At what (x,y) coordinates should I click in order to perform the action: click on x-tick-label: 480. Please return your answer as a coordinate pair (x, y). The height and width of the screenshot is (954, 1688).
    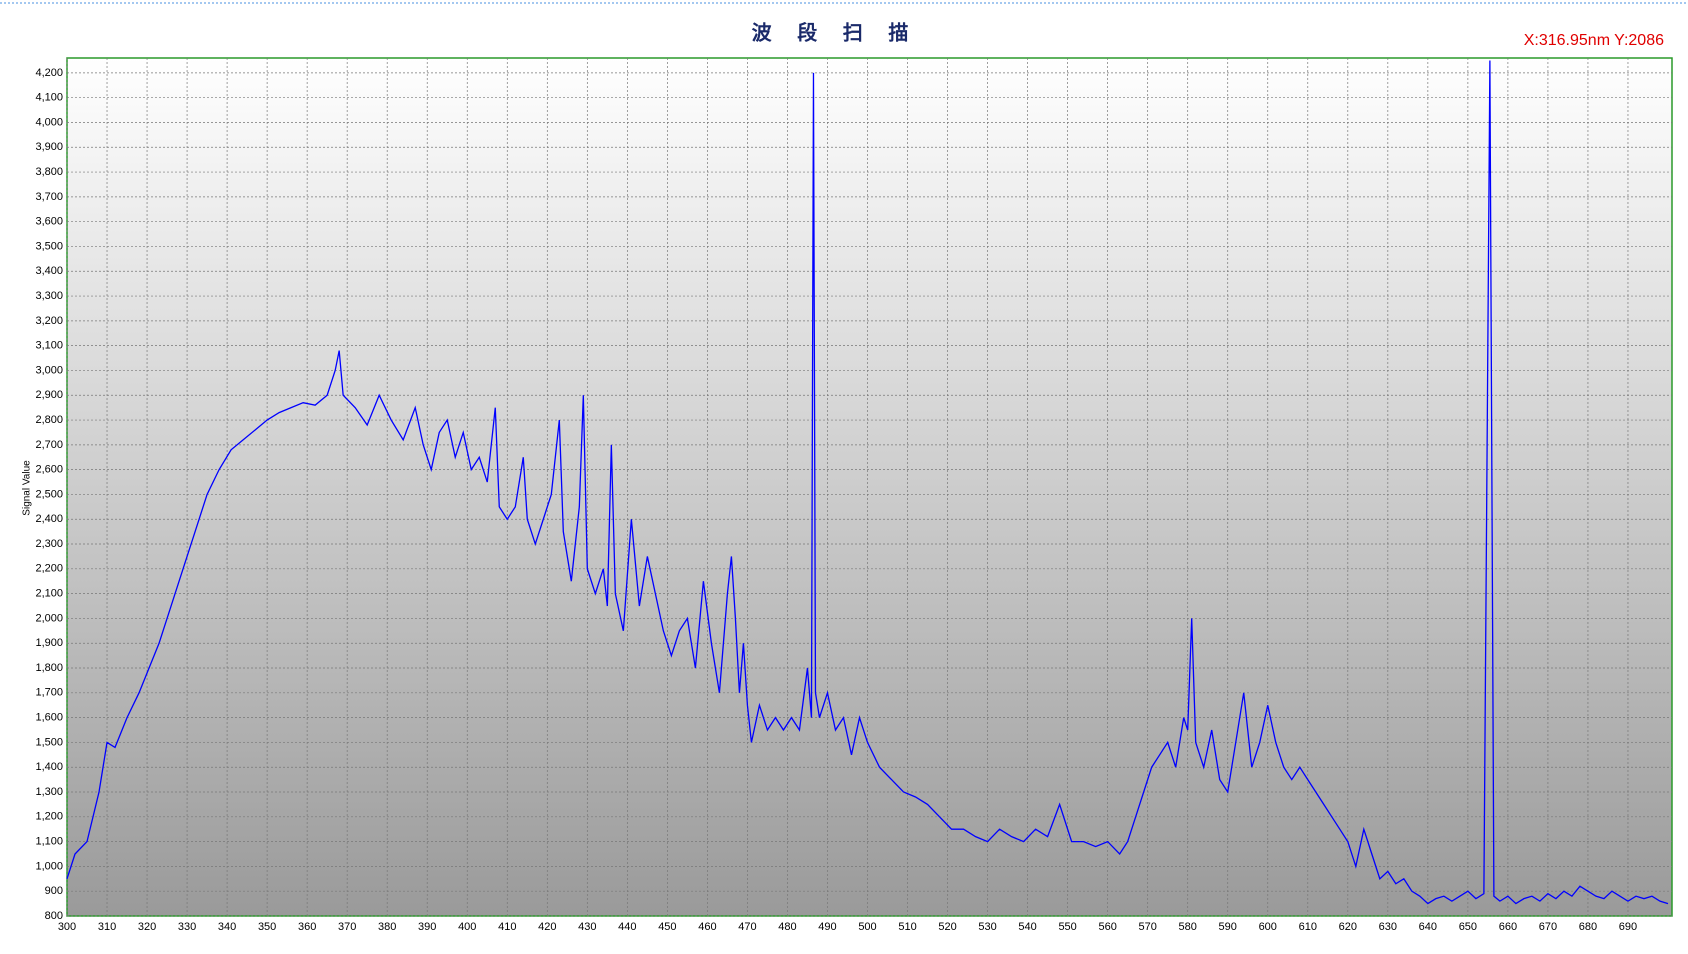
    Looking at the image, I should click on (787, 927).